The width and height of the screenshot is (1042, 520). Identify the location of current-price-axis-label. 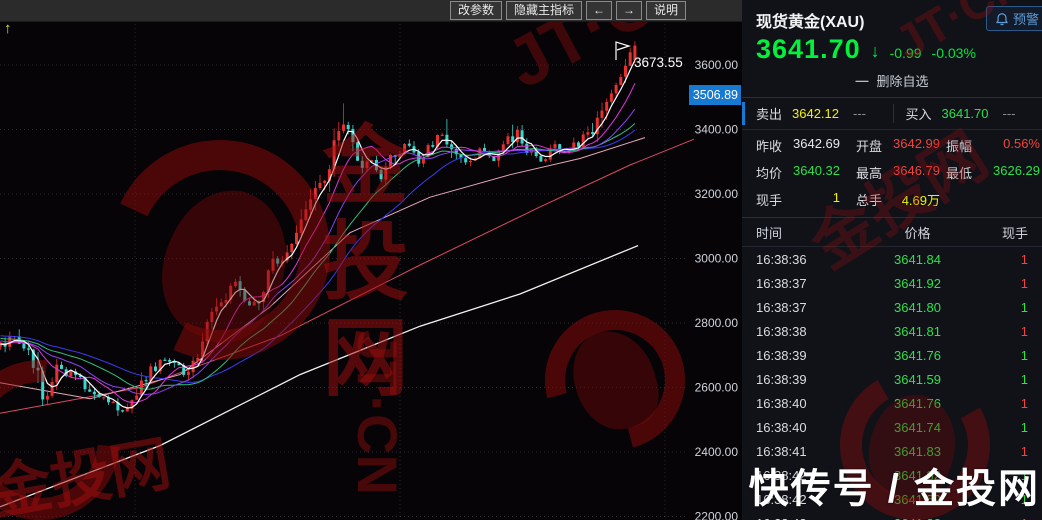
(715, 95).